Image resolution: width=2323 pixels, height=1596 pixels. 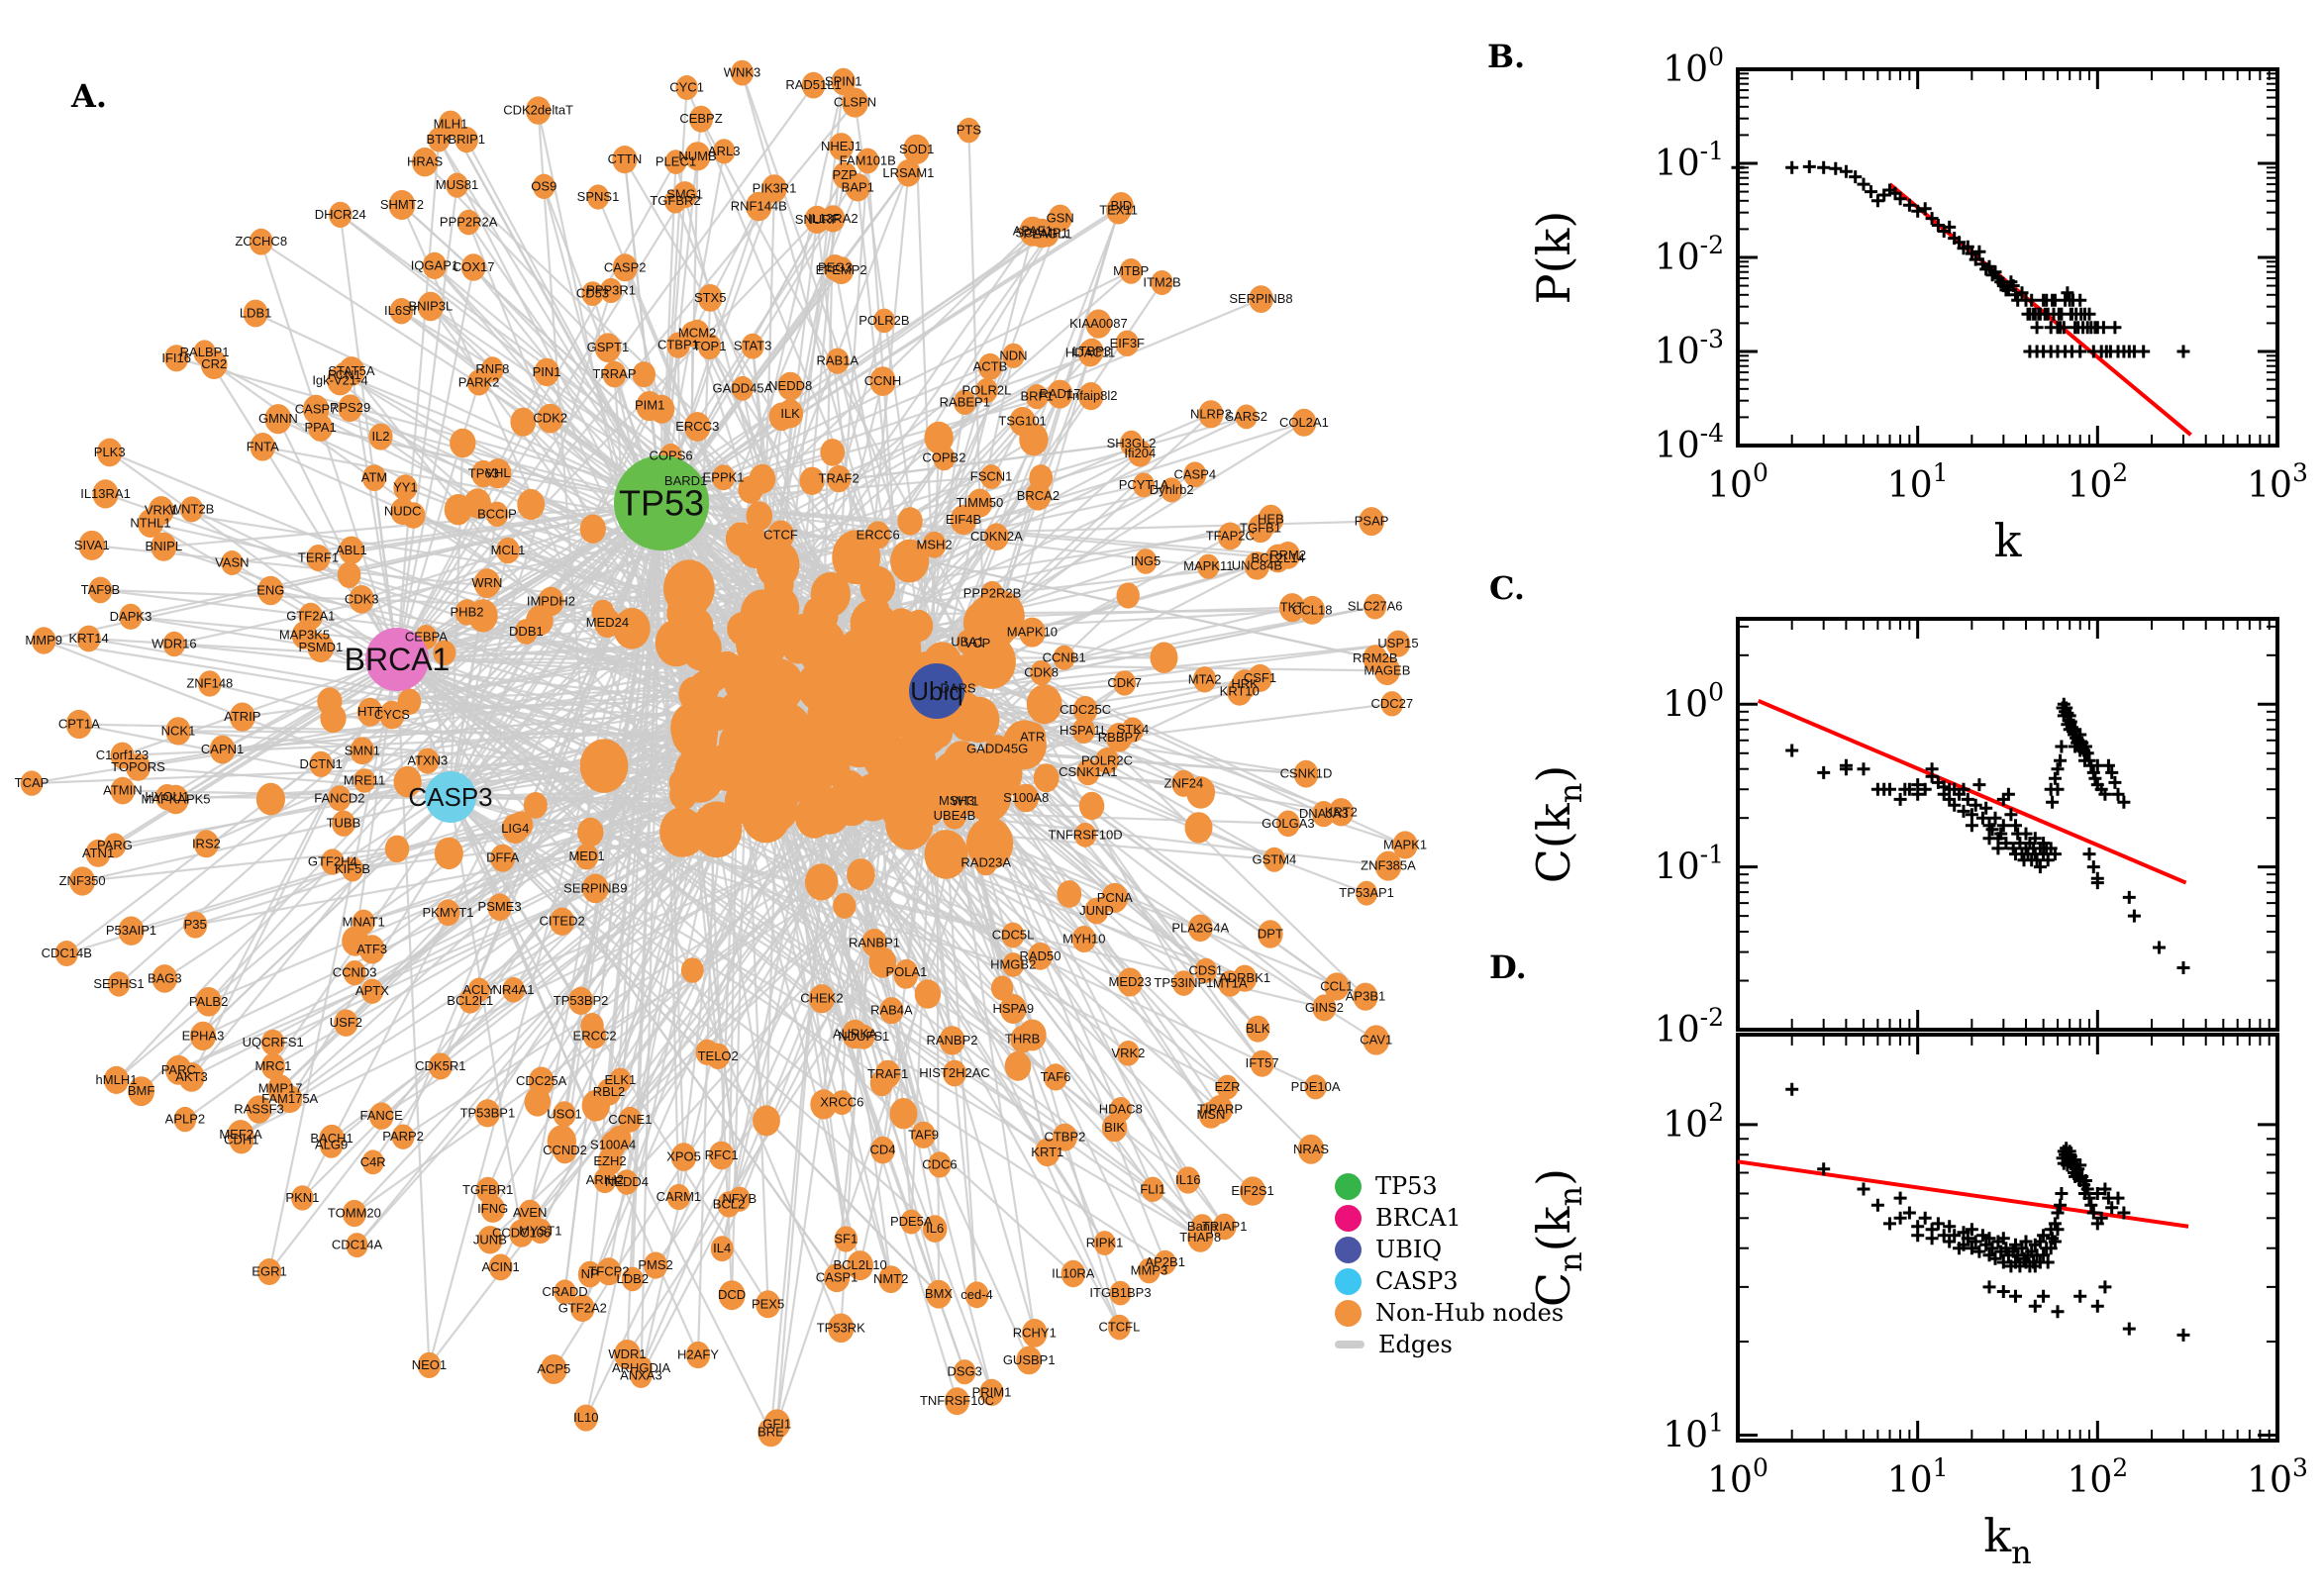 I want to click on gene-label: ARL3, so click(x=724, y=151).